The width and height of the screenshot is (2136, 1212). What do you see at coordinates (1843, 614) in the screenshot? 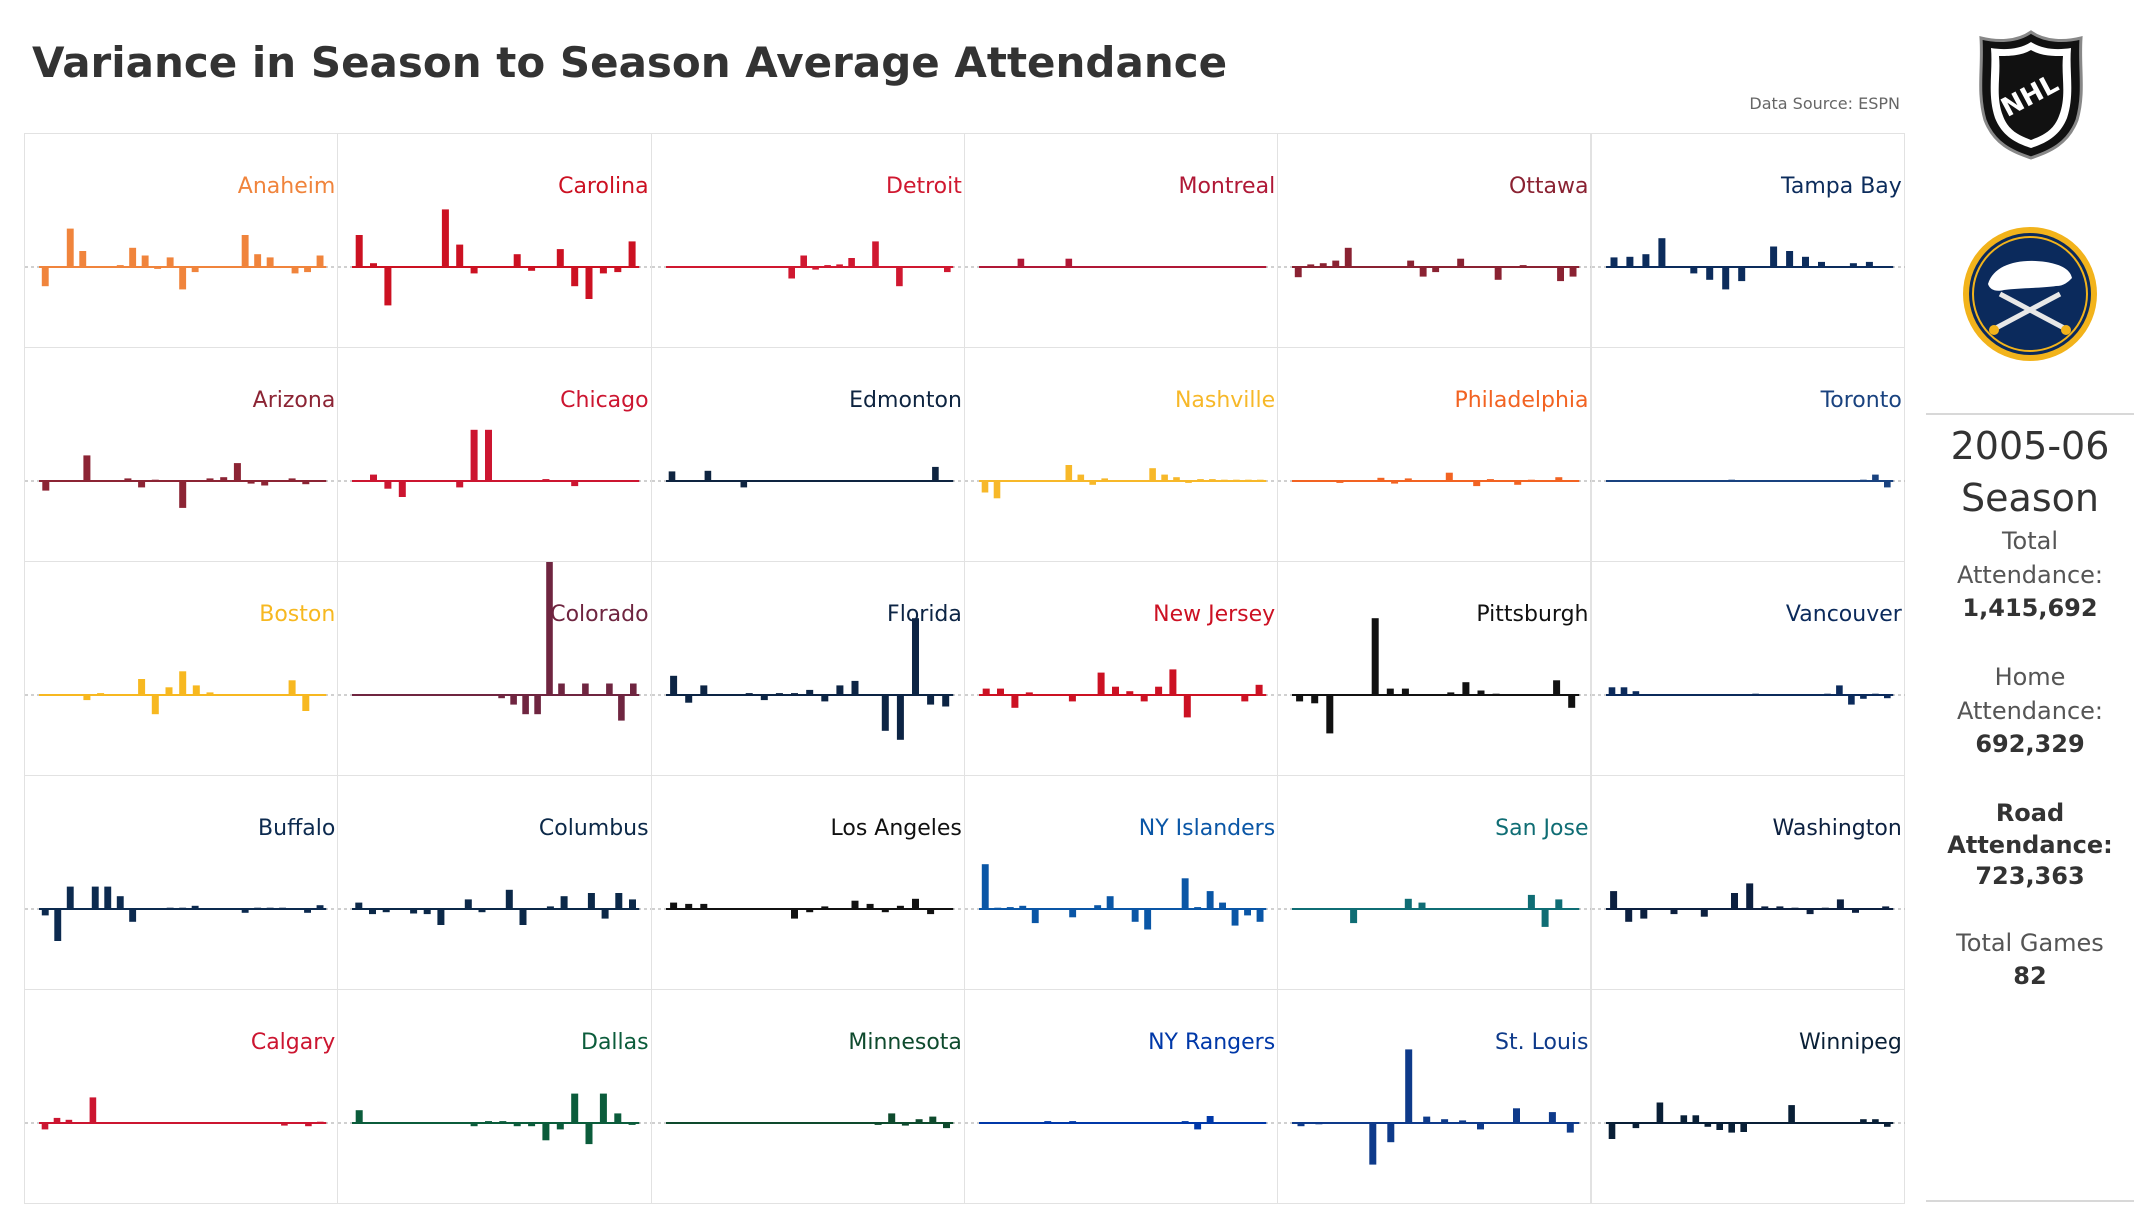
I see `team-name: Vancouver` at bounding box center [1843, 614].